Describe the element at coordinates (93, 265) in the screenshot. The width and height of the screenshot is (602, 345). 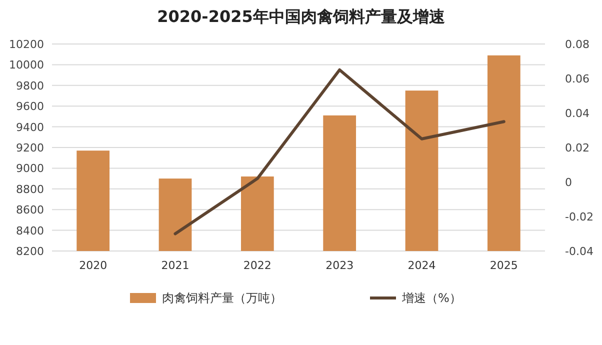
I see `x-tick-label: 2020` at that location.